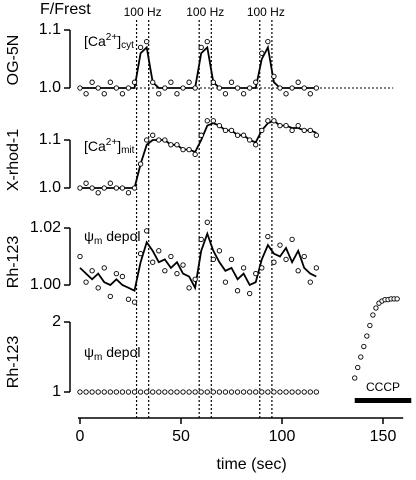 The image size is (416, 480). Describe the element at coordinates (119, 41) in the screenshot. I see `annotation-part: ]` at that location.